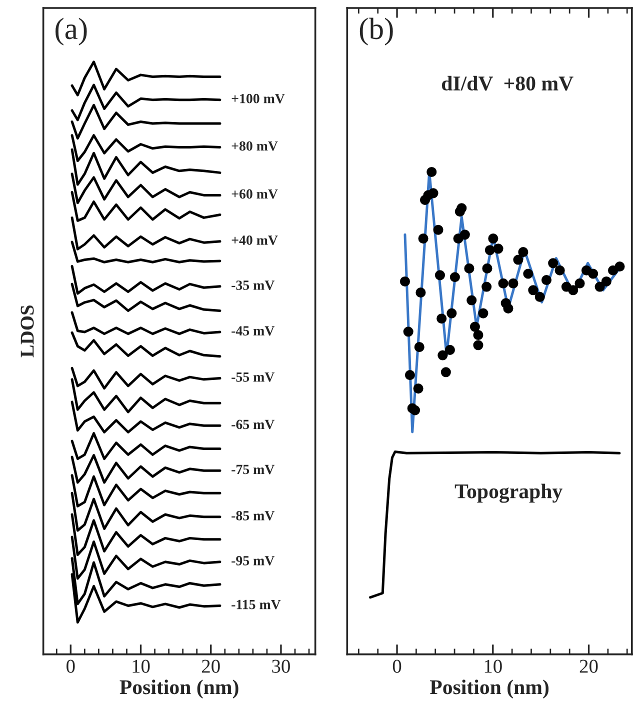  Describe the element at coordinates (256, 605) in the screenshot. I see `series-label: -115 mV` at that location.